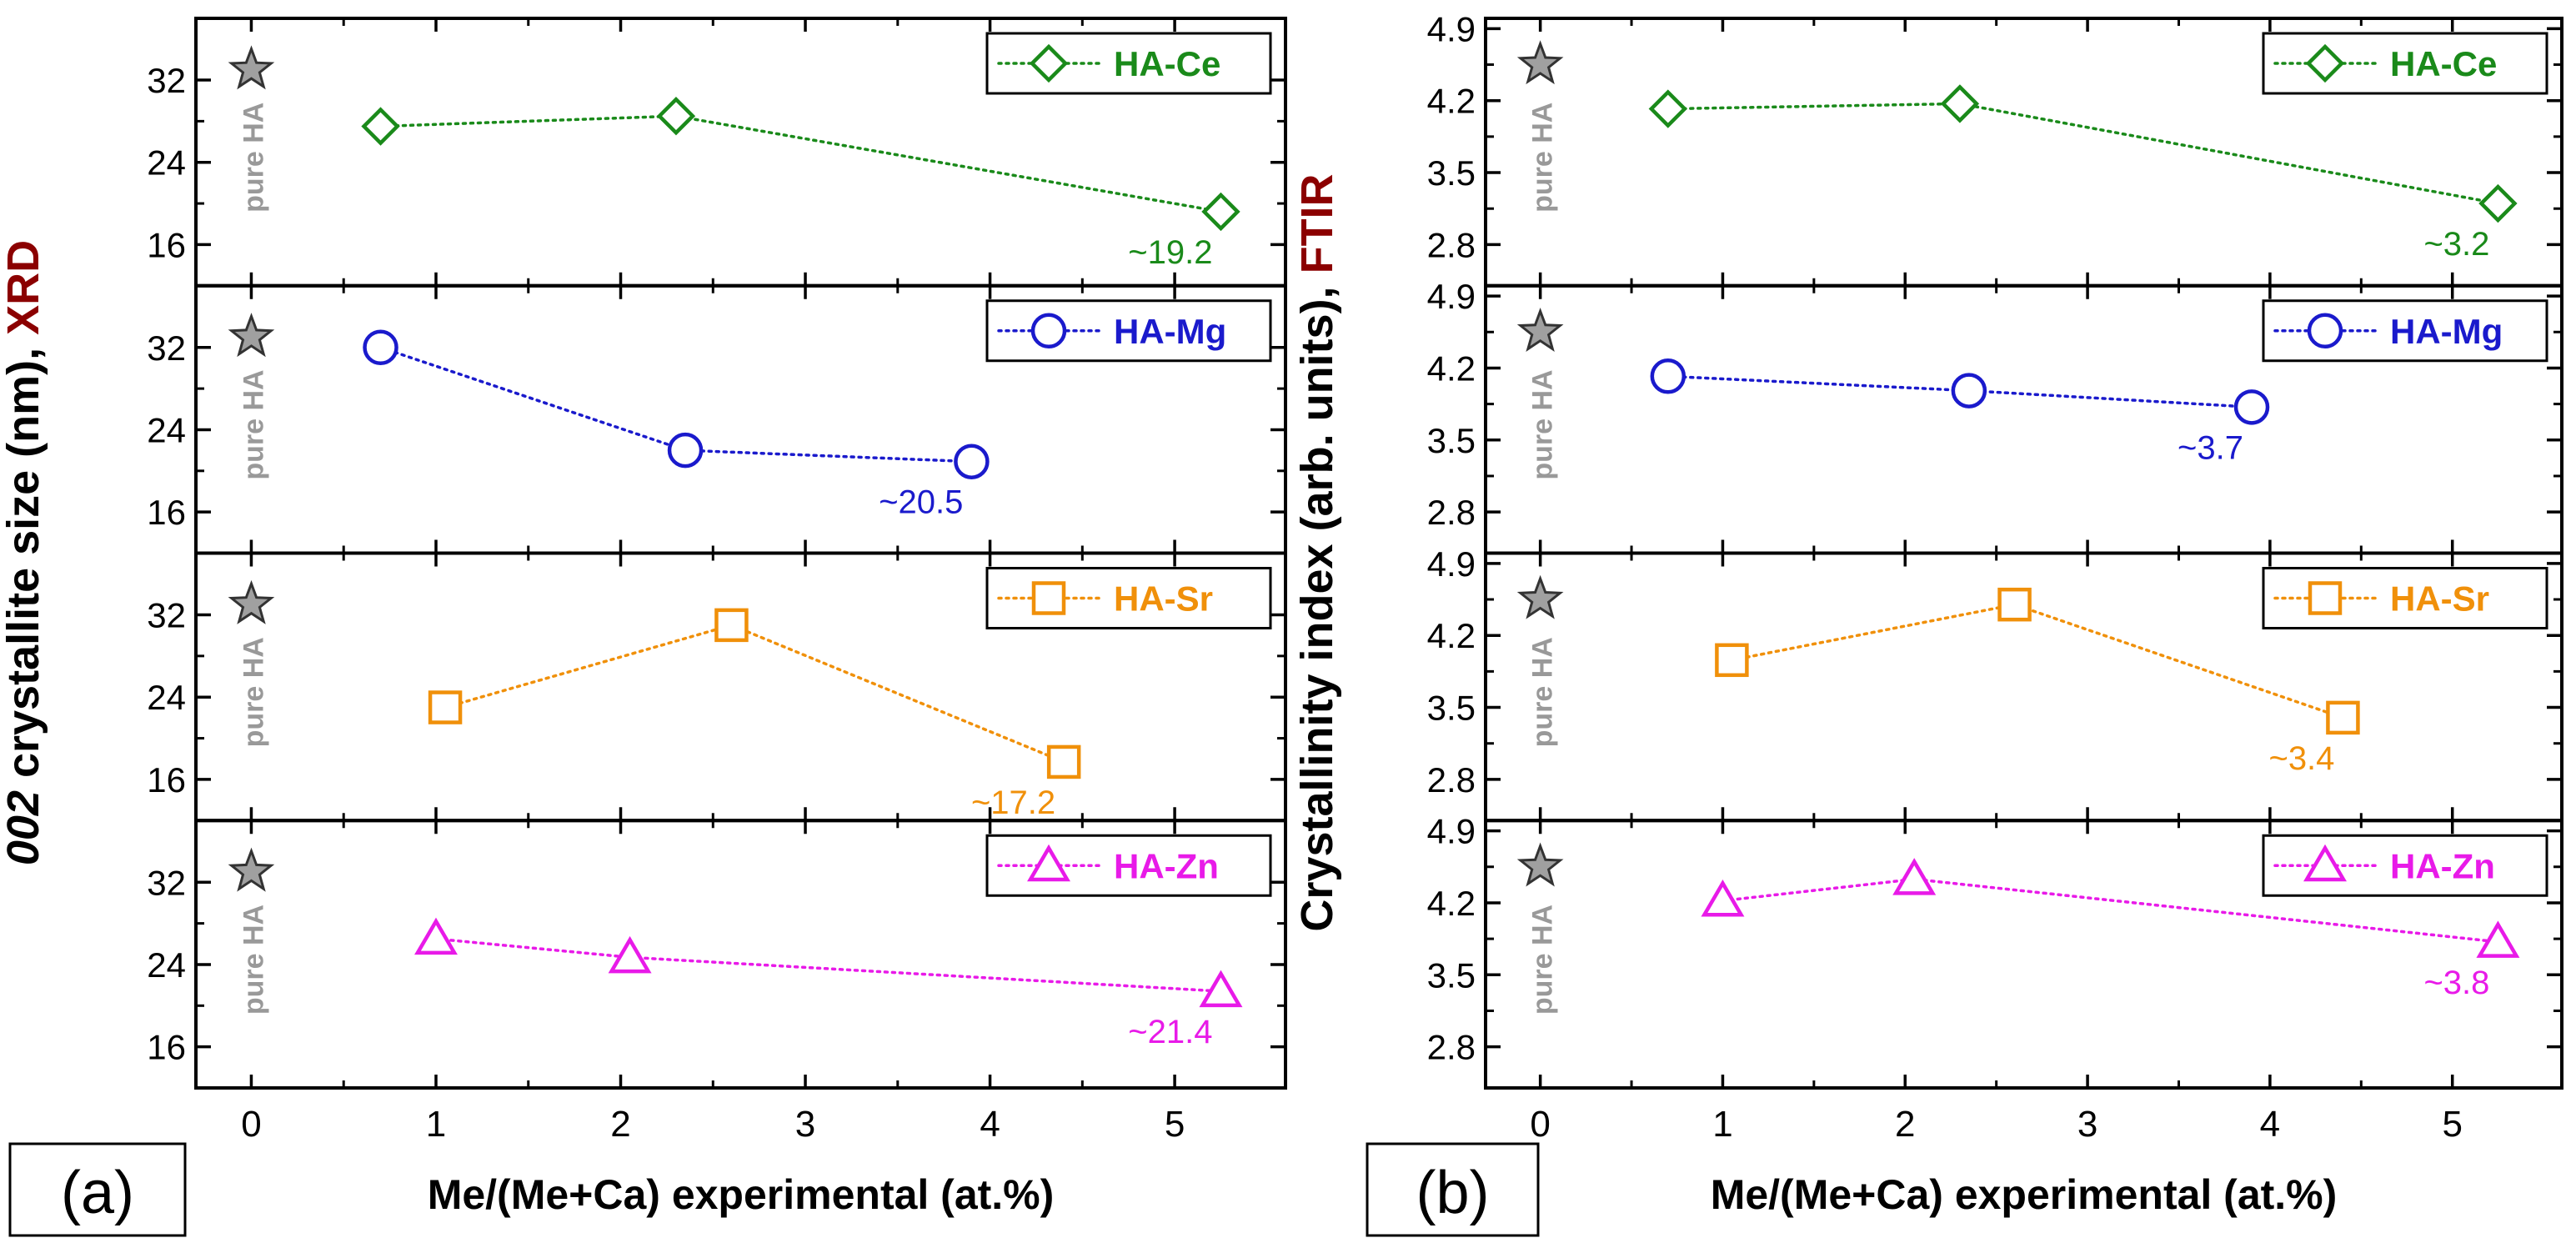 Image resolution: width=2576 pixels, height=1248 pixels. I want to click on panel-label: (a), so click(97, 1193).